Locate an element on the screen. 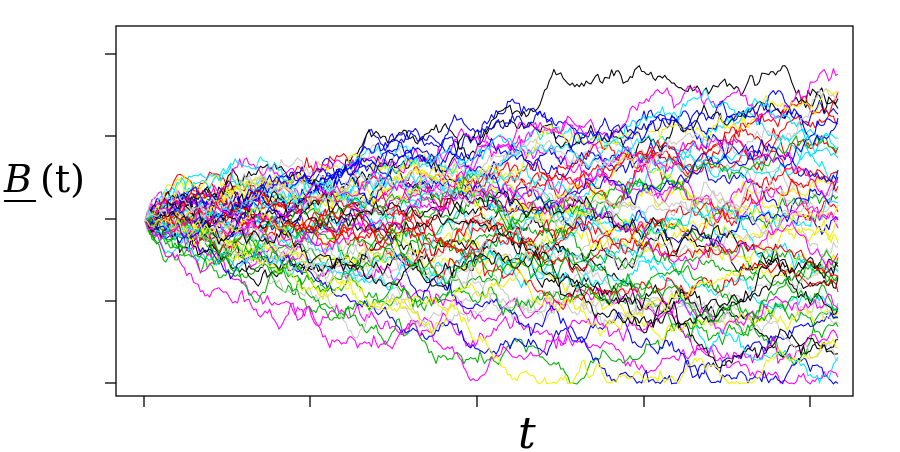  x-axis-ticks is located at coordinates (477, 401).